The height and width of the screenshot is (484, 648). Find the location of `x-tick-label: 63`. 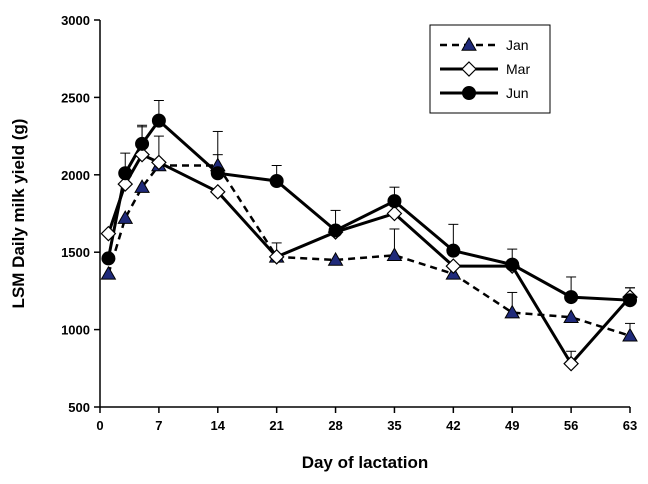

x-tick-label: 63 is located at coordinates (630, 425).